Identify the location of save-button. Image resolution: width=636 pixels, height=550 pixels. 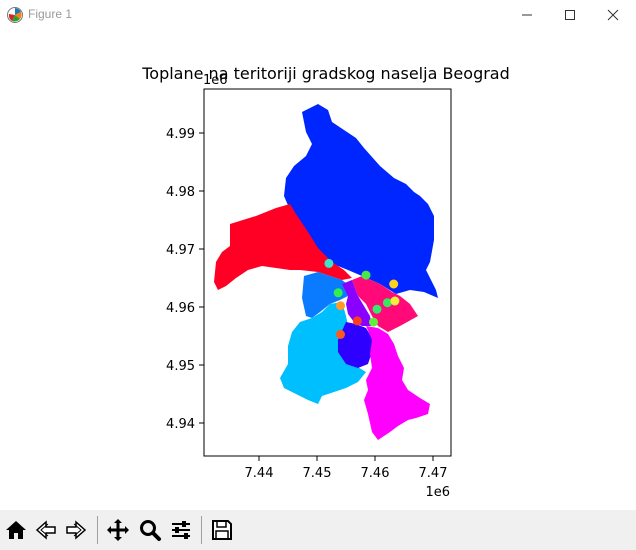
(222, 530).